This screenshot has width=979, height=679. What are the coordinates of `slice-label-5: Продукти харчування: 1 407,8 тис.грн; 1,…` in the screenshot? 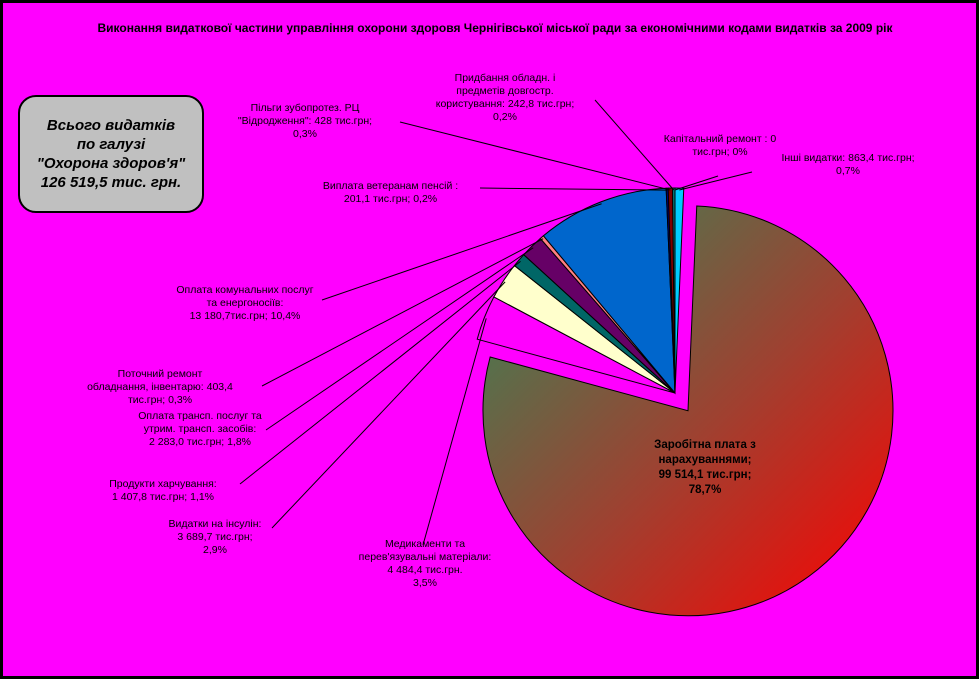 It's located at (163, 490).